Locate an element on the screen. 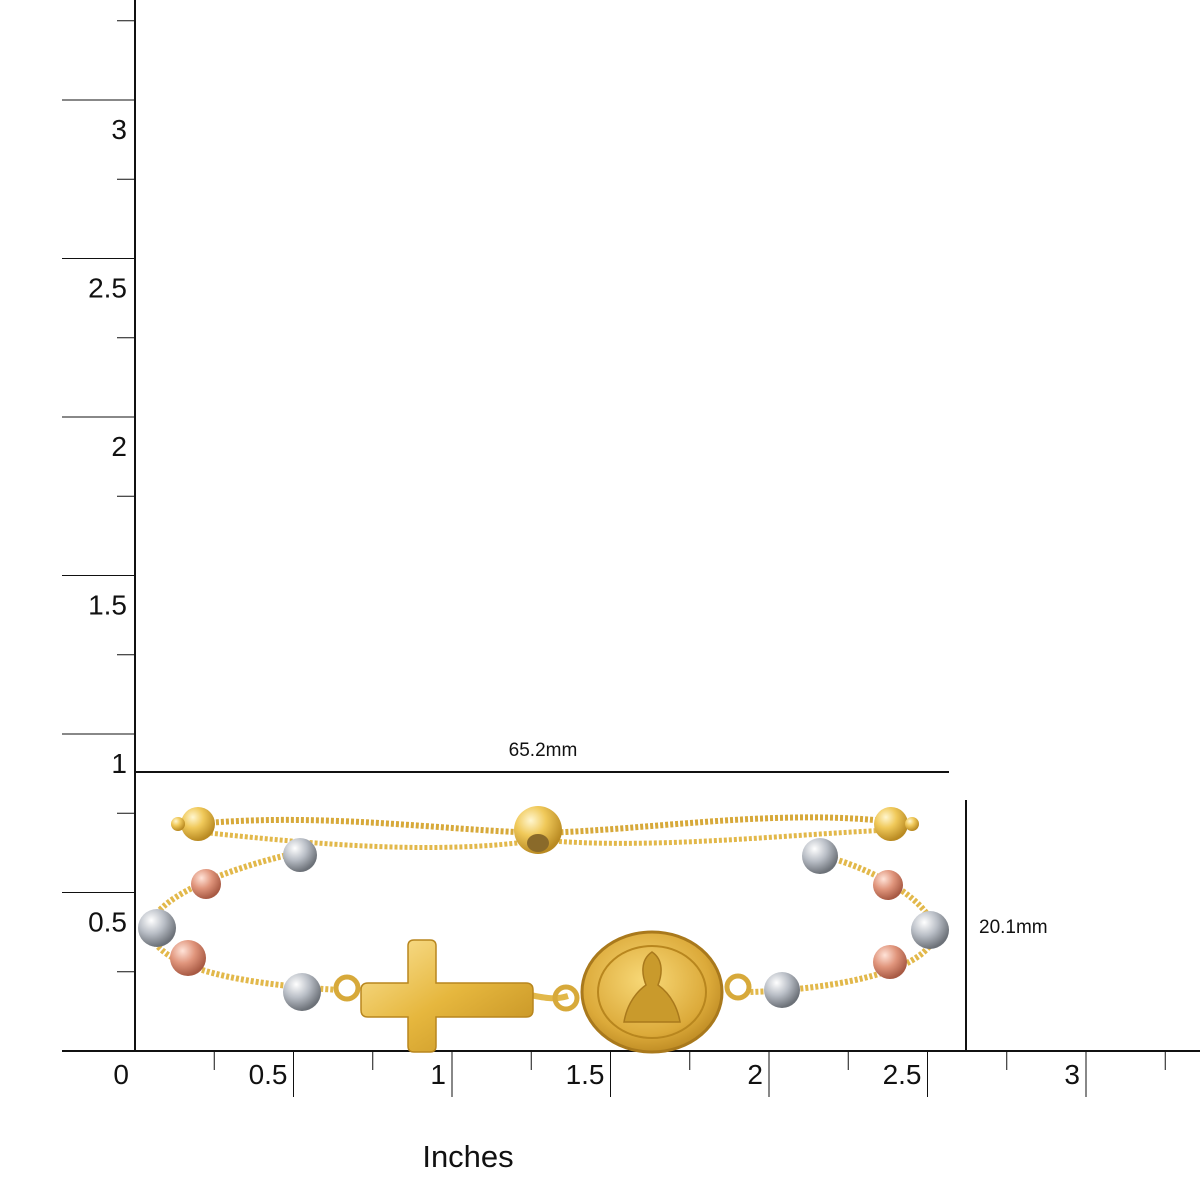 This screenshot has width=1200, height=1200. slider-bead is located at coordinates (538, 830).